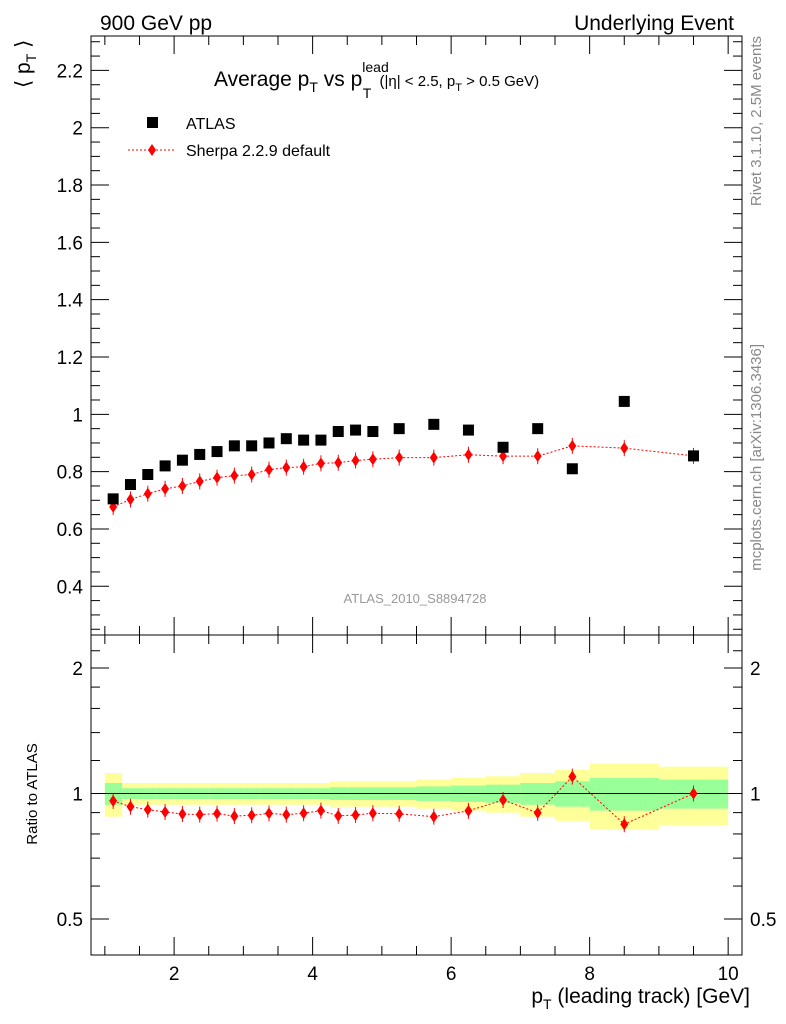 This screenshot has height=1024, width=786. Describe the element at coordinates (755, 669) in the screenshot. I see `ratio-ytick-label-right: 2` at that location.